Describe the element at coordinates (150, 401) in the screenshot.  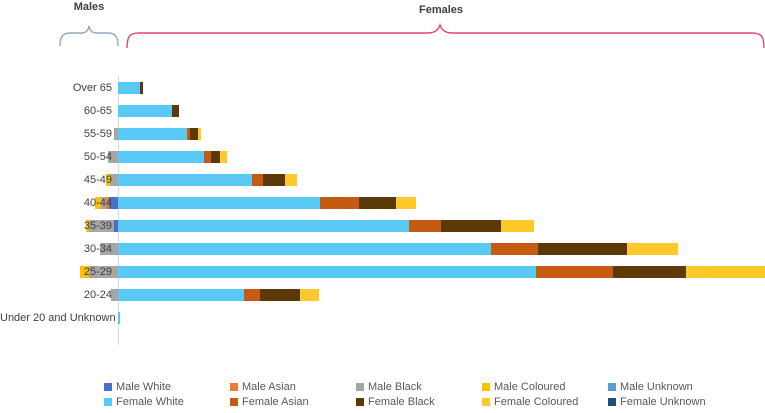
I see `legend-label: Female White` at that location.